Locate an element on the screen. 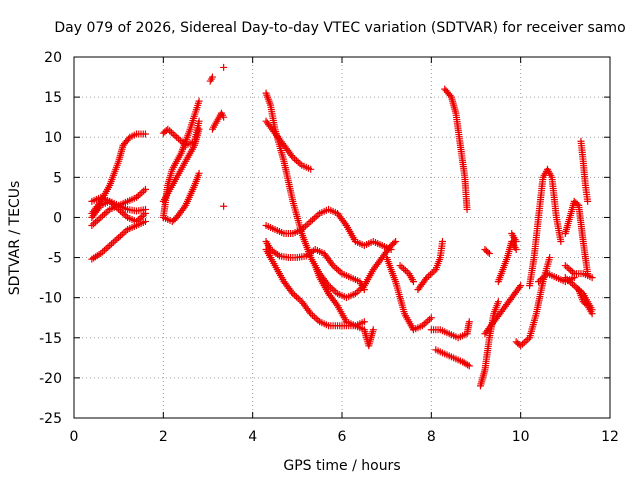  y-tick-label: 0 is located at coordinates (57, 218).